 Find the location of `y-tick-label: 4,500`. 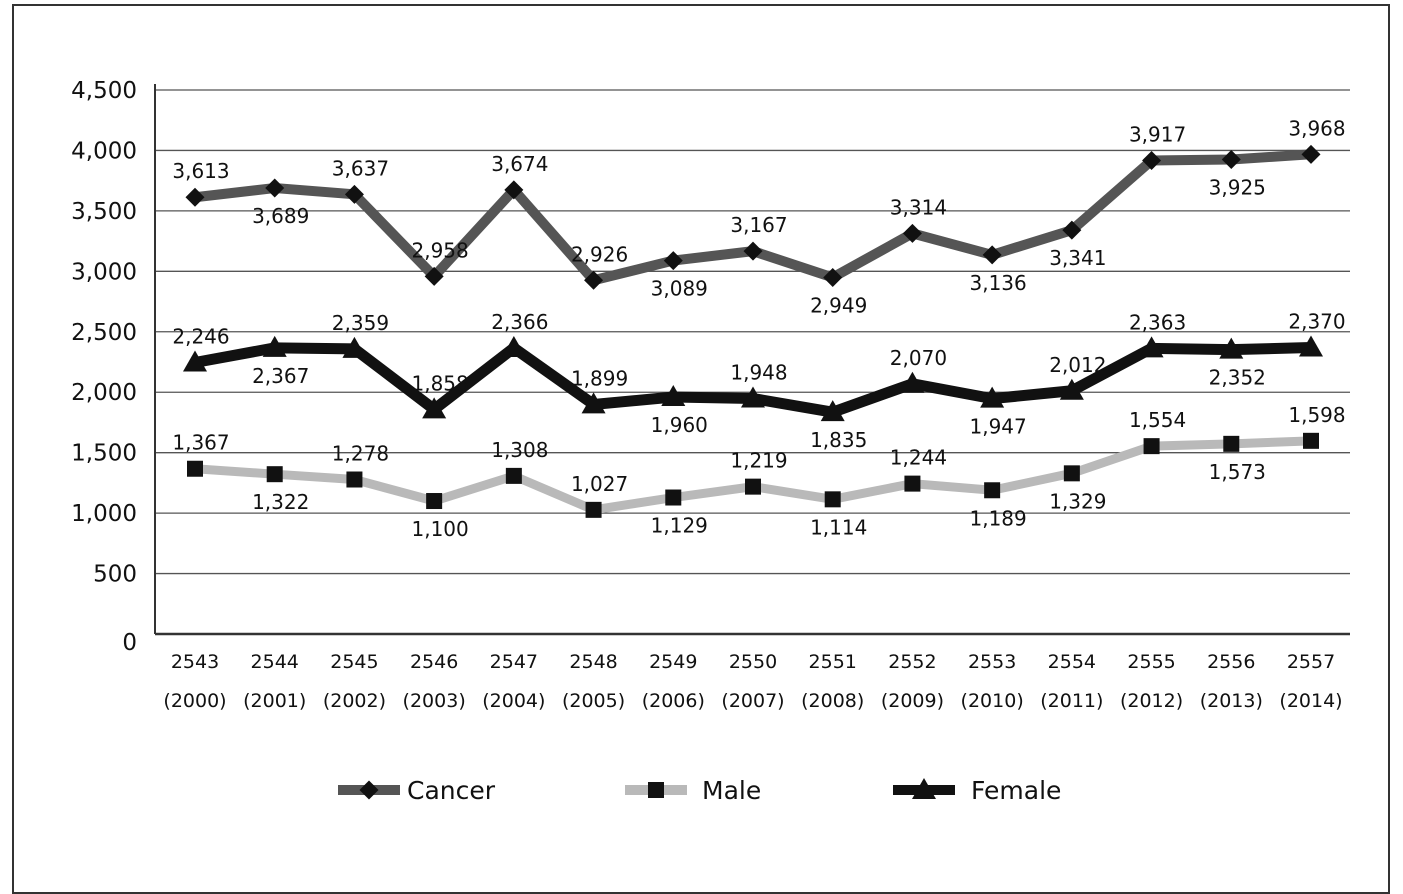

y-tick-label: 4,500 is located at coordinates (104, 91).